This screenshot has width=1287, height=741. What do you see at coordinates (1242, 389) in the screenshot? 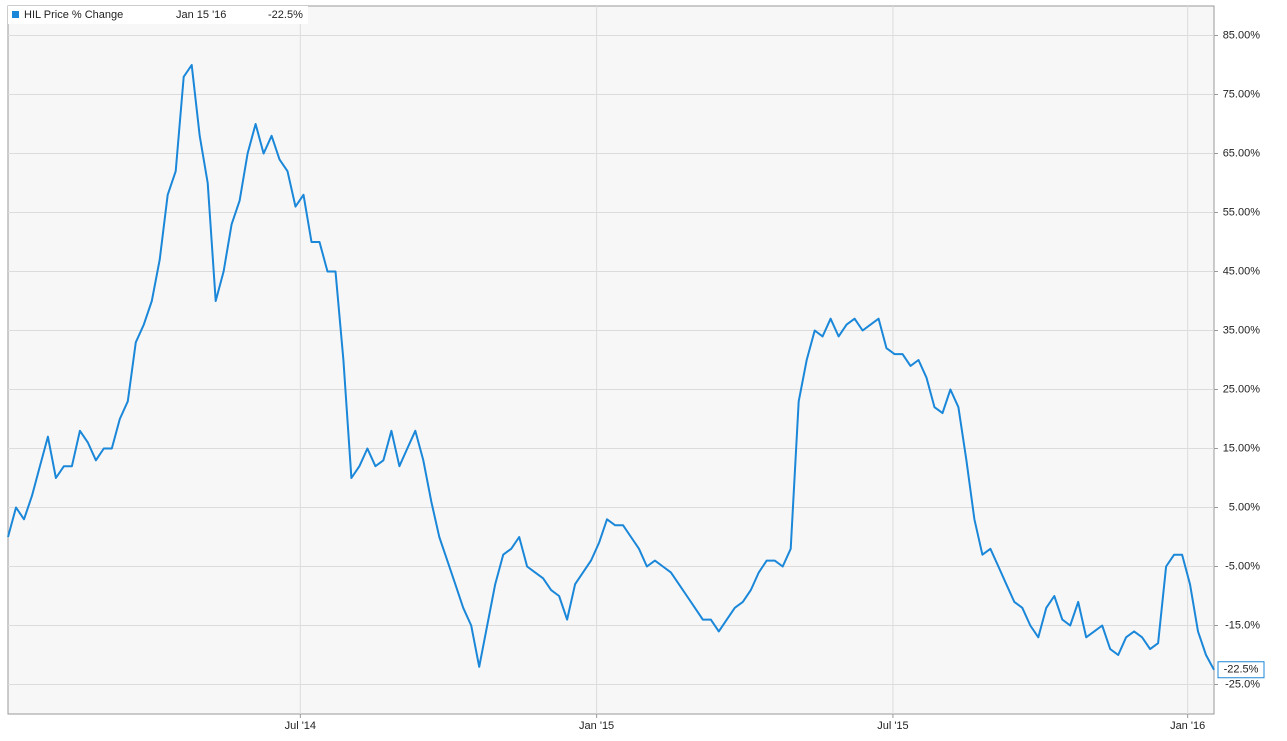
I see `y-tick-label: 25.00%` at bounding box center [1242, 389].